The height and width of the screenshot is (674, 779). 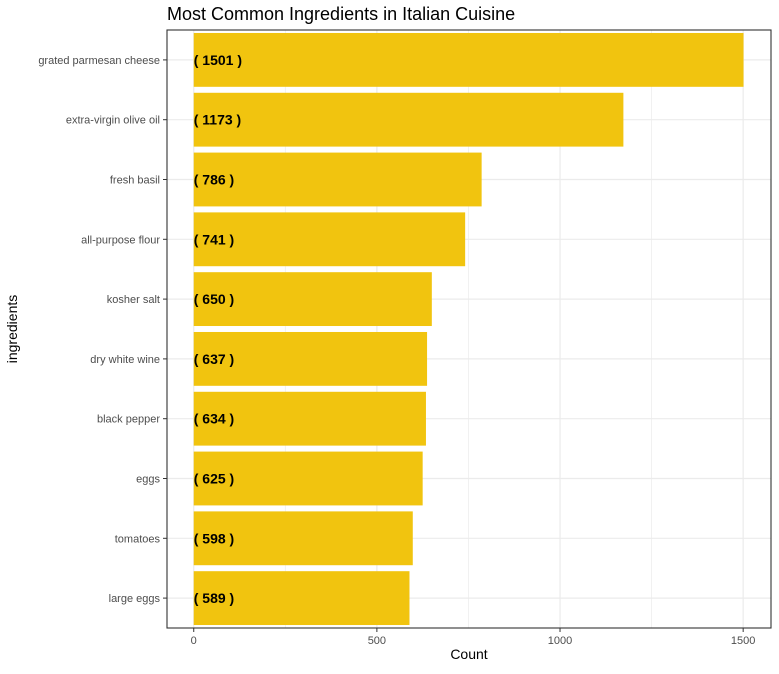 I want to click on y-tick-label: tomatoes, so click(x=138, y=539).